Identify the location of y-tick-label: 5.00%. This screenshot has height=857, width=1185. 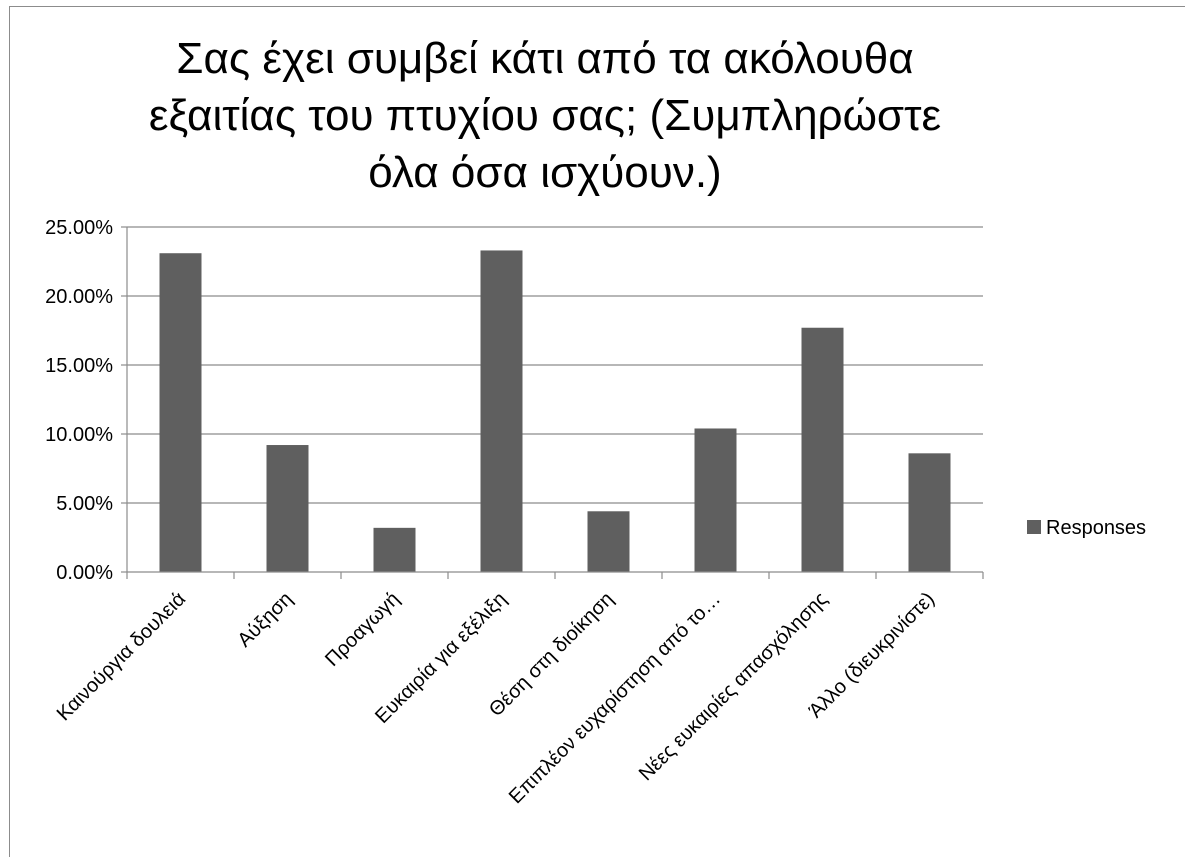
(84, 504).